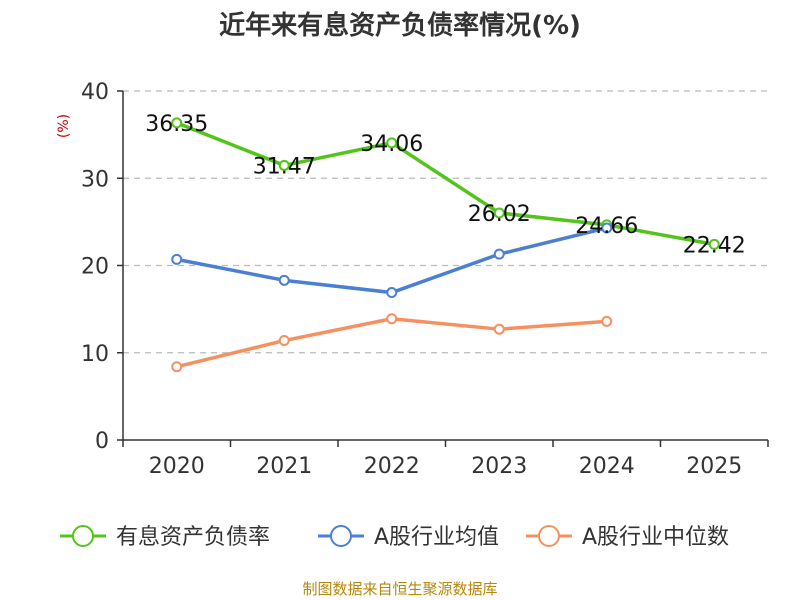  What do you see at coordinates (436, 537) in the screenshot?
I see `legend-label: A股行业均值` at bounding box center [436, 537].